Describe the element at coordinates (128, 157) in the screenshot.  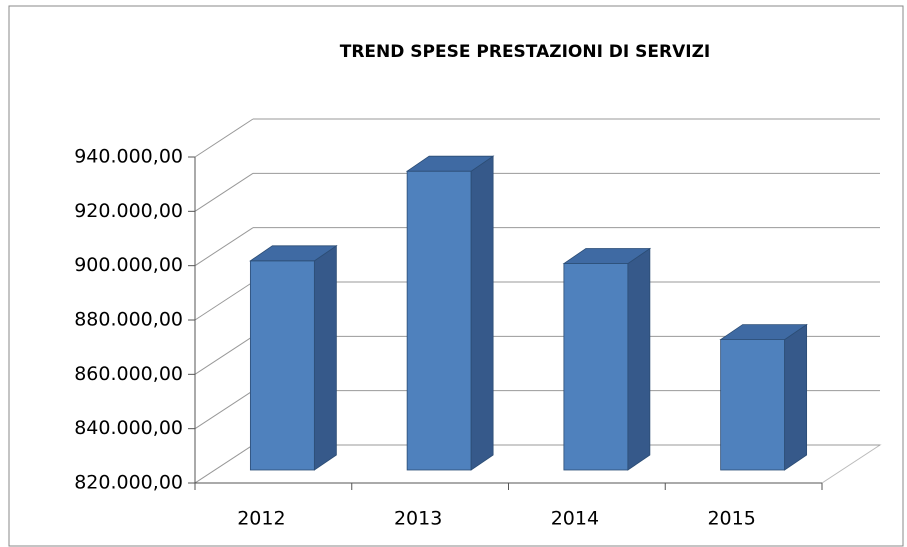
I see `y-tick-label: 940.000,00` at that location.